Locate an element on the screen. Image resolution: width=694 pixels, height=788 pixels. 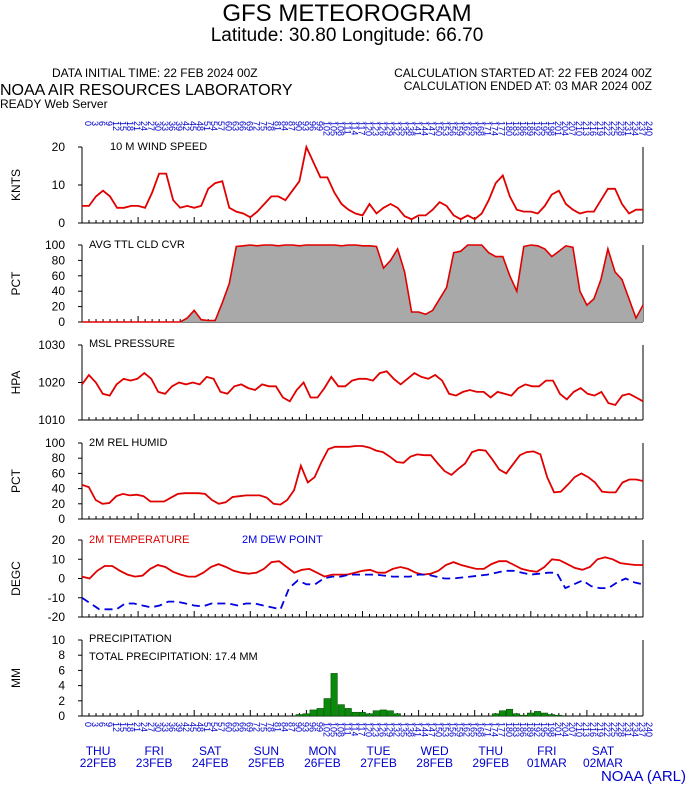
hour-label-bottom: 33 is located at coordinates (165, 727).